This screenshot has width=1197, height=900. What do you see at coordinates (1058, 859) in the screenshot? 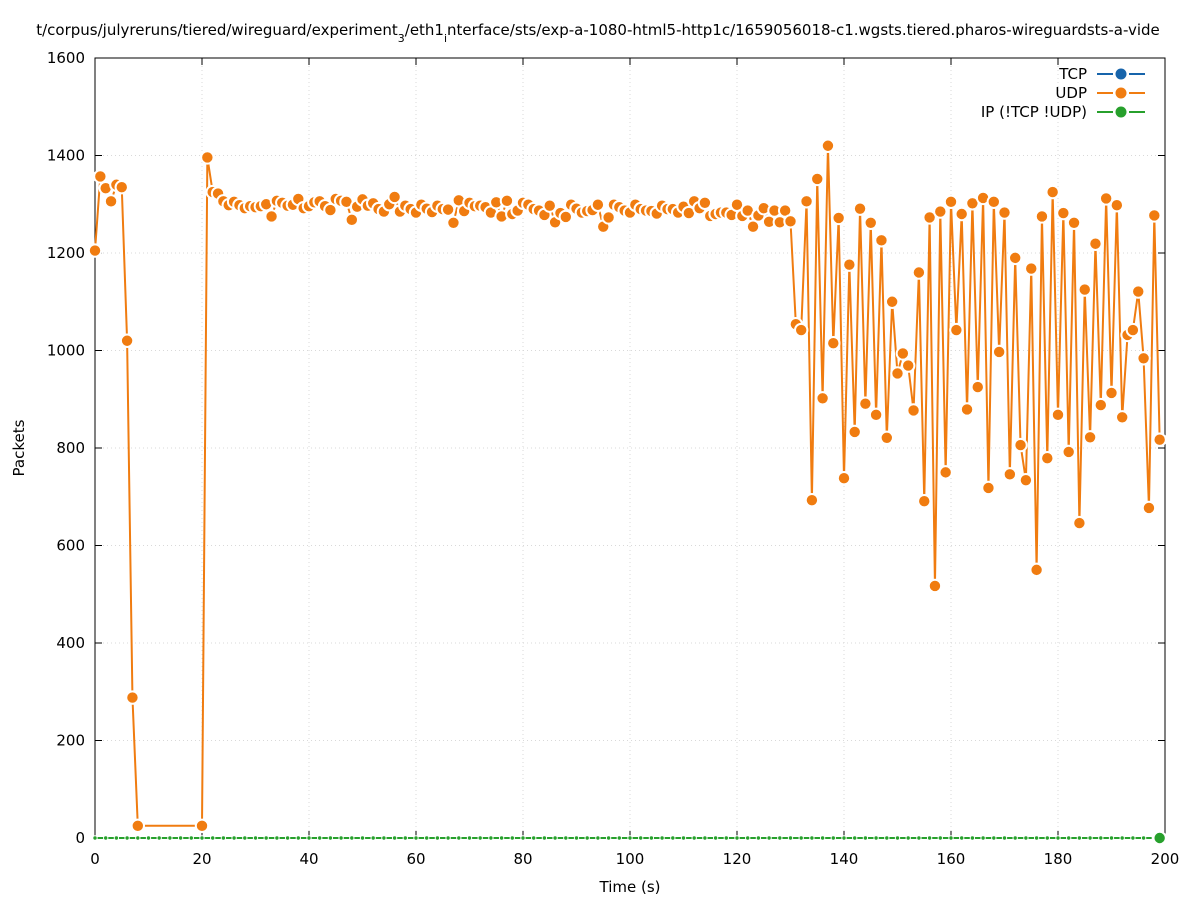
I see `x-tick-label: 180` at bounding box center [1058, 859].